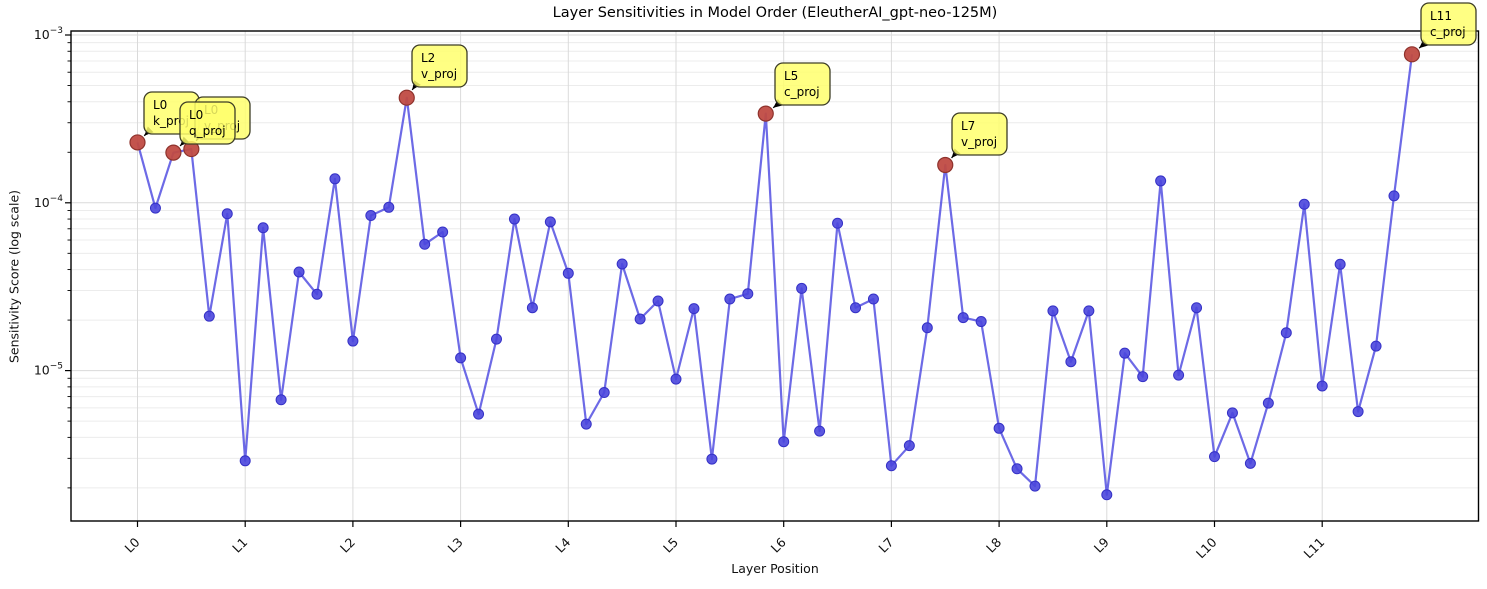  I want to click on annotation-l0-q_proj: L0 q_proj, so click(207, 124).